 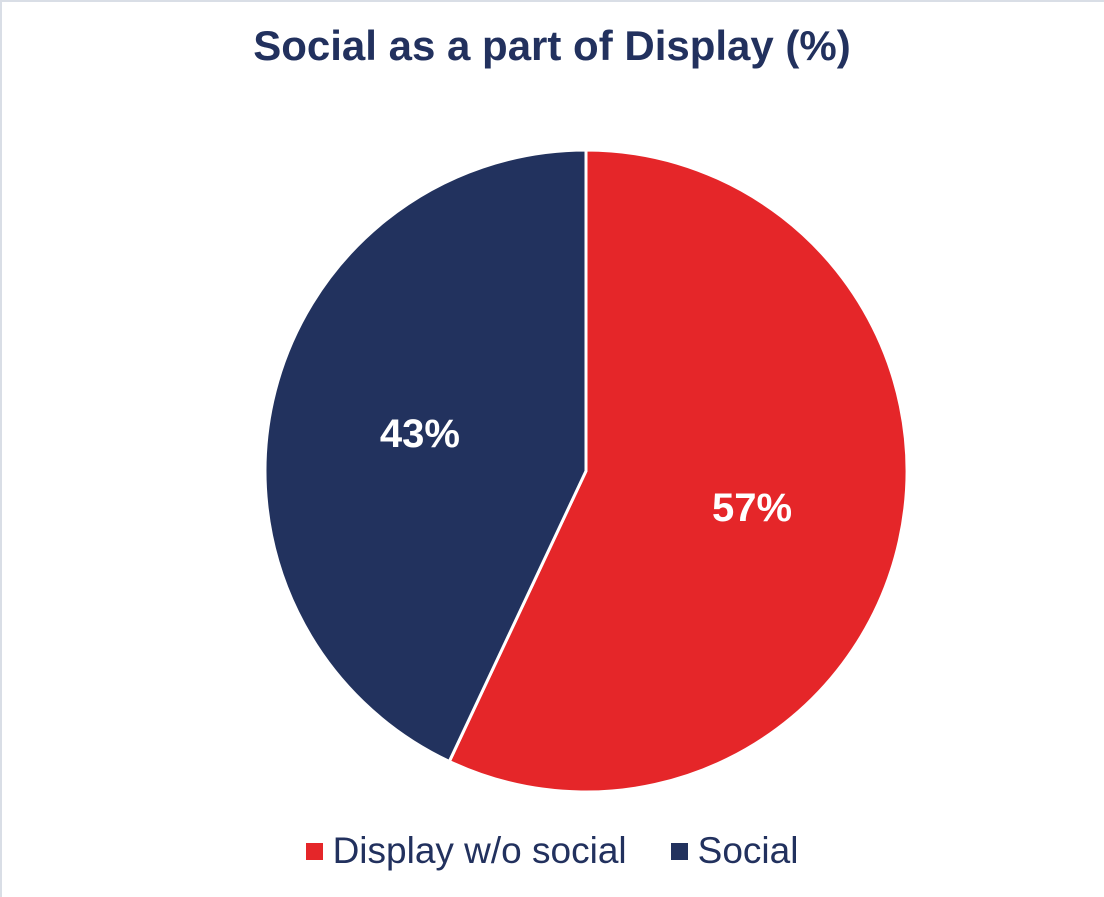 What do you see at coordinates (314, 851) in the screenshot?
I see `legend-swatch-display-without-social` at bounding box center [314, 851].